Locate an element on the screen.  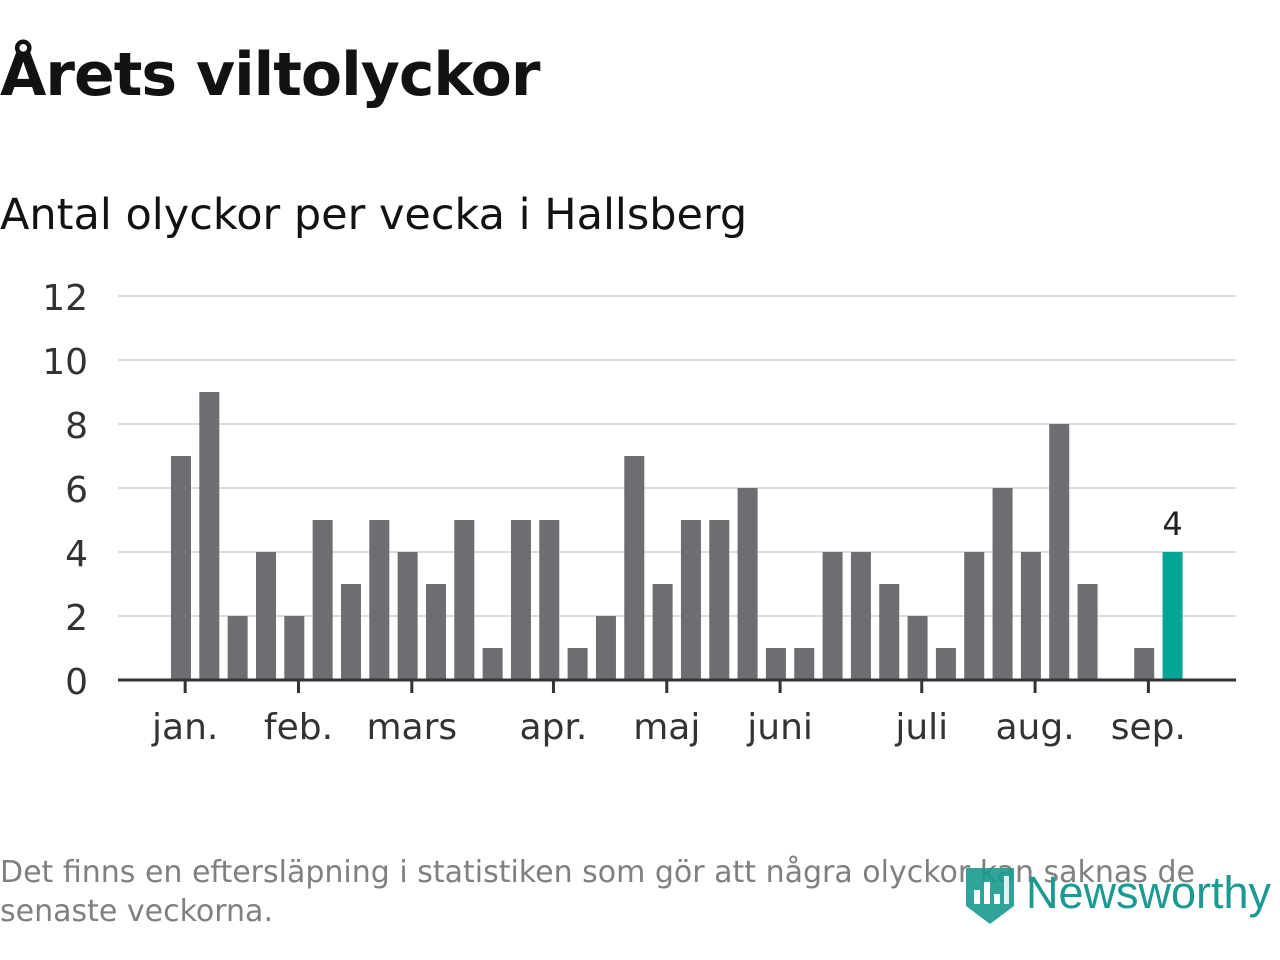
logo-text: Newsworthy is located at coordinates (1149, 892).